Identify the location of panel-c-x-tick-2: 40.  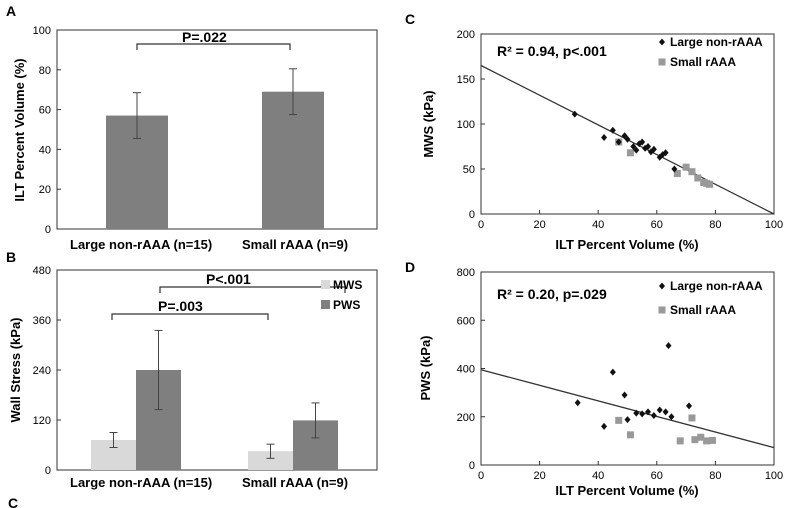
(598, 225).